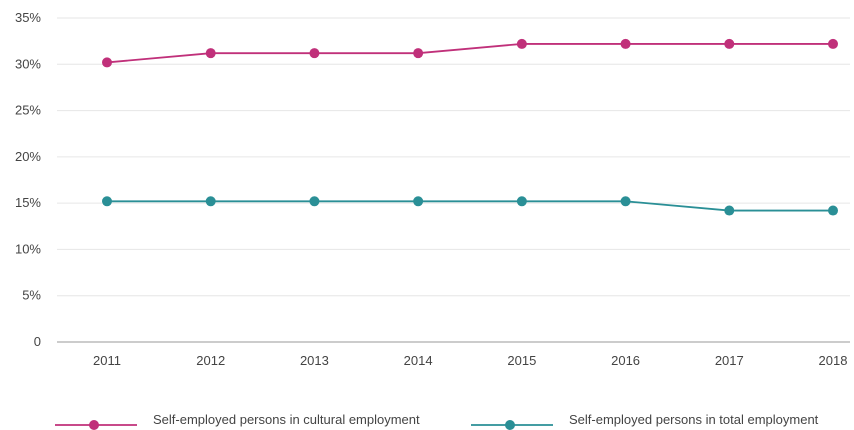 This screenshot has width=854, height=430. What do you see at coordinates (31, 295) in the screenshot?
I see `y-tick-label: 5%` at bounding box center [31, 295].